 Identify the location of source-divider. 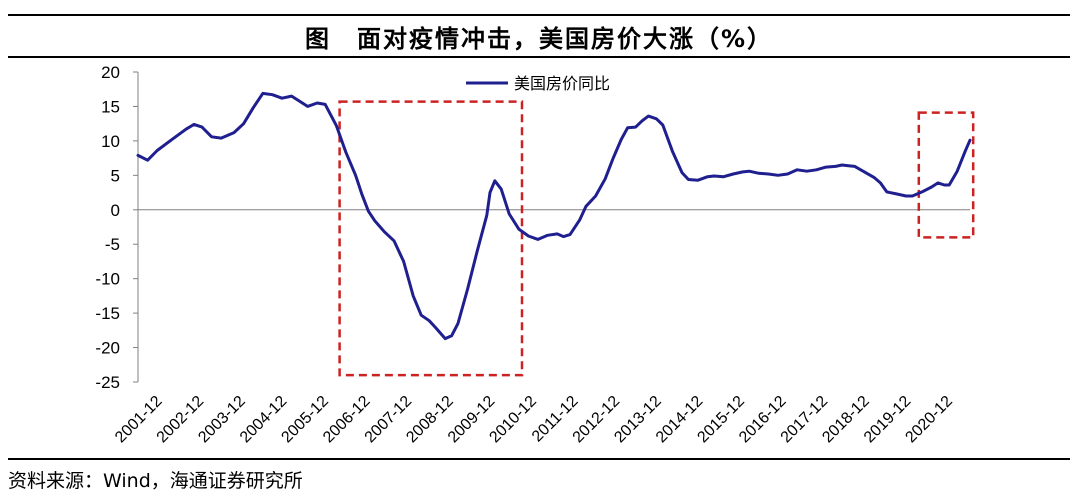
(539, 459).